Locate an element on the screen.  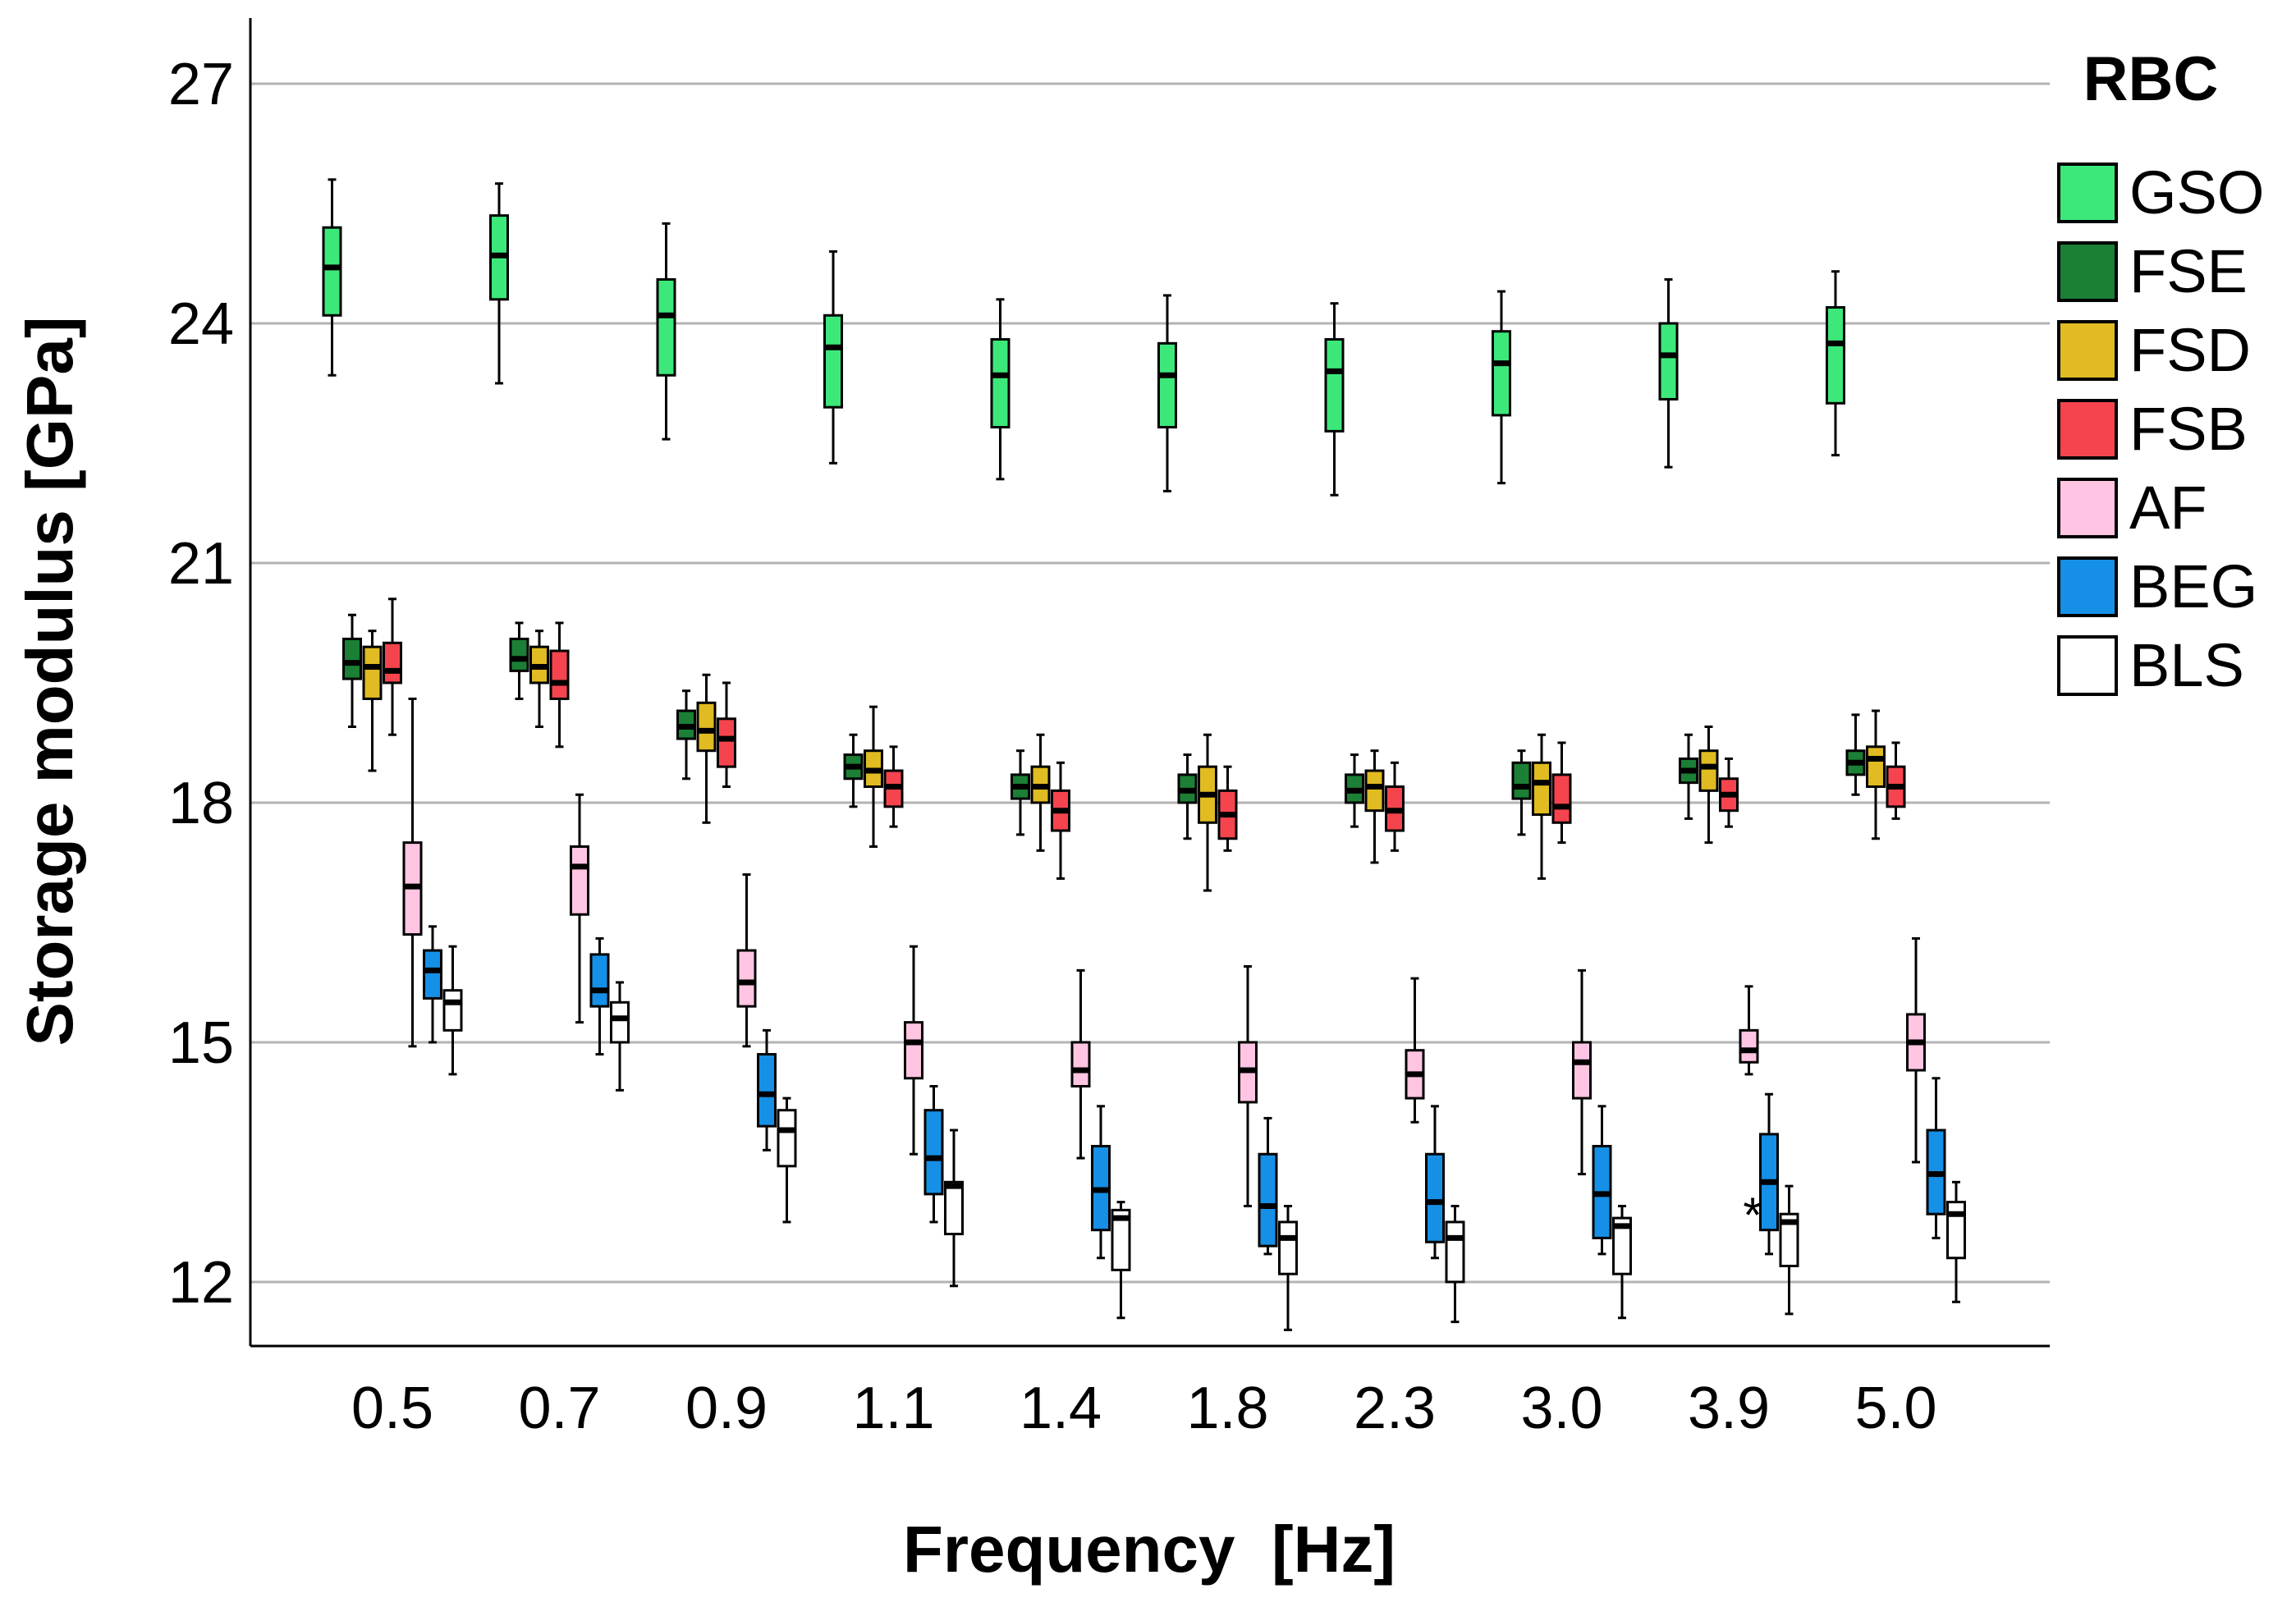
y-tick-label: 21 is located at coordinates (201, 564).